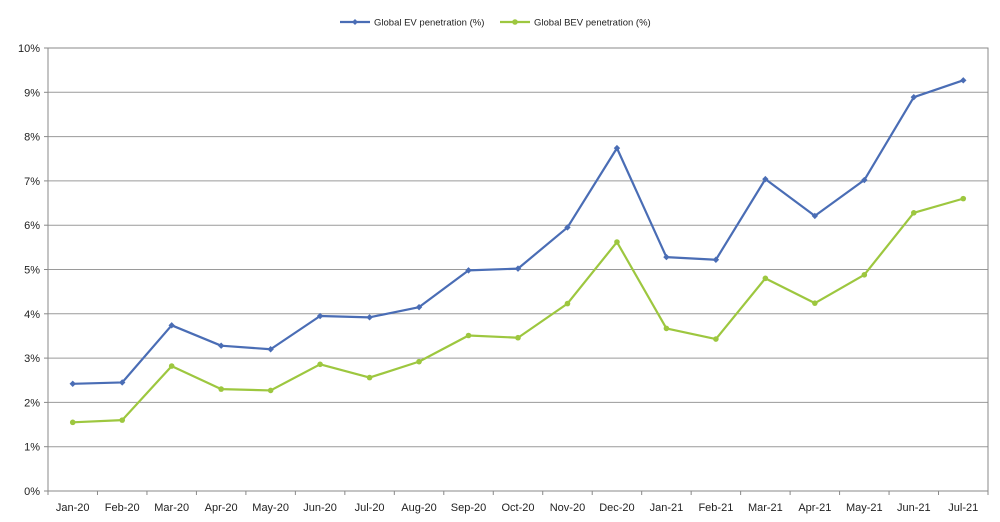 This screenshot has width=1000, height=522. I want to click on y-tick-label: 10%, so click(29, 49).